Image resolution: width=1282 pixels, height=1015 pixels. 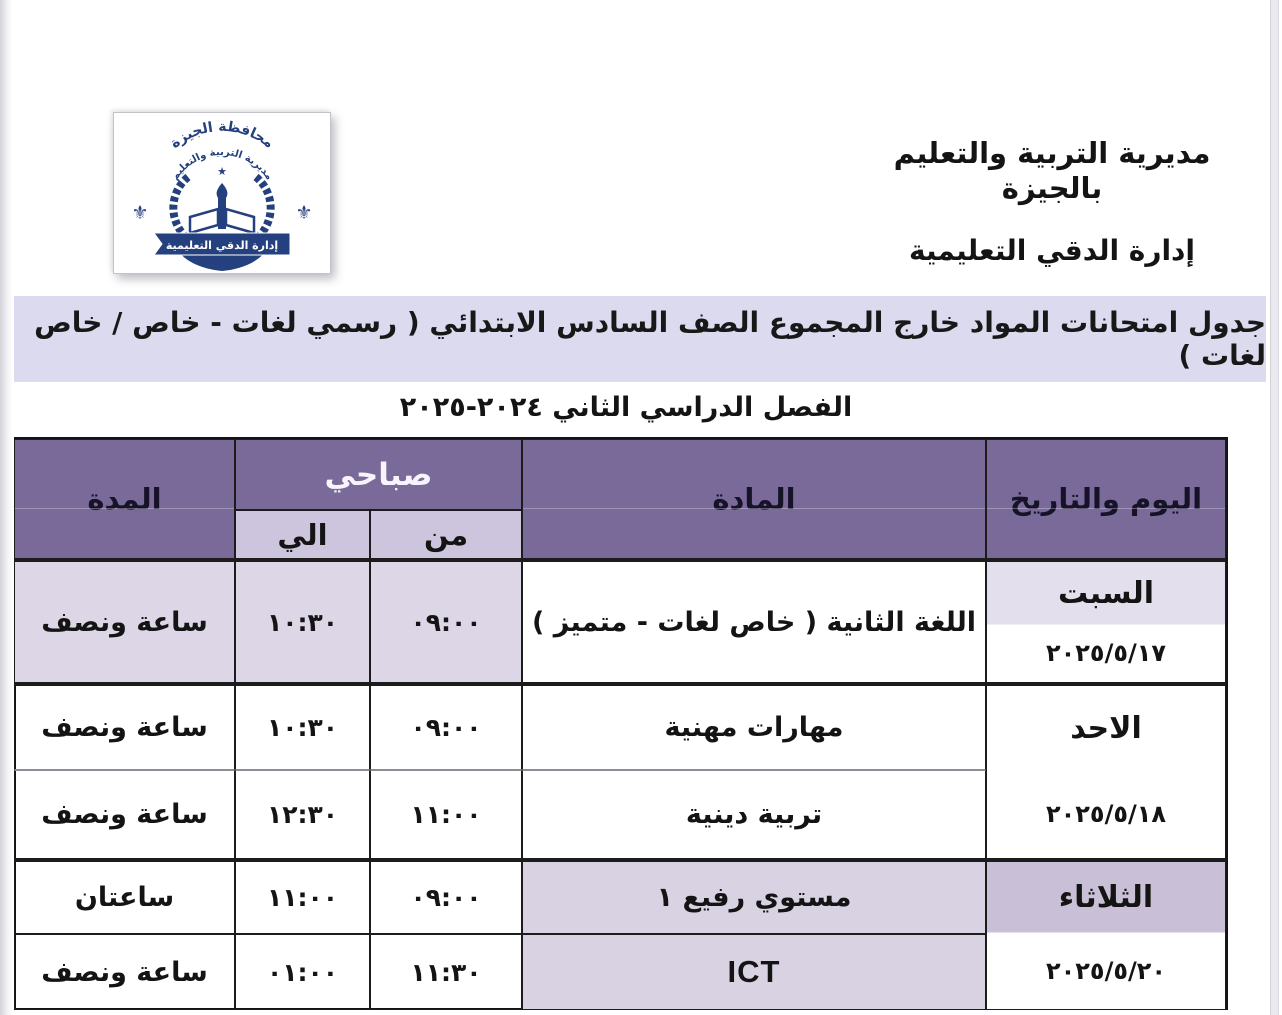 What do you see at coordinates (754, 897) in the screenshot?
I see `subject-cell: مستوي رفيع ١` at bounding box center [754, 897].